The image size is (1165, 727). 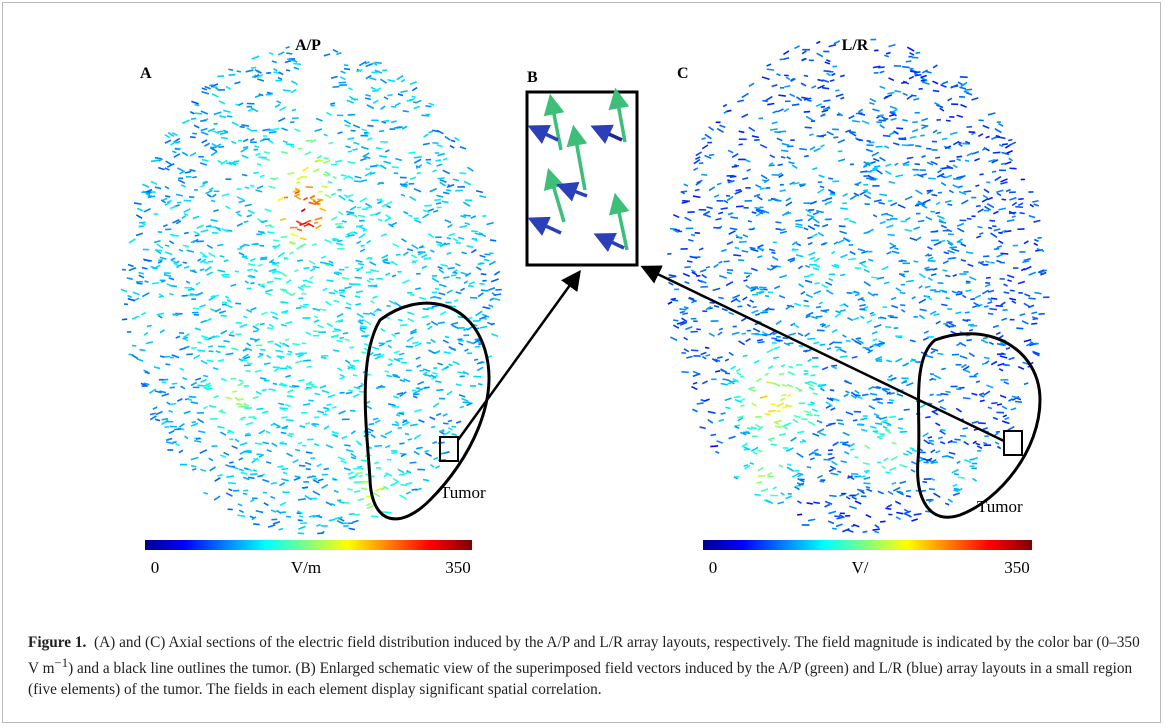 What do you see at coordinates (146, 73) in the screenshot?
I see `panel-label: A` at bounding box center [146, 73].